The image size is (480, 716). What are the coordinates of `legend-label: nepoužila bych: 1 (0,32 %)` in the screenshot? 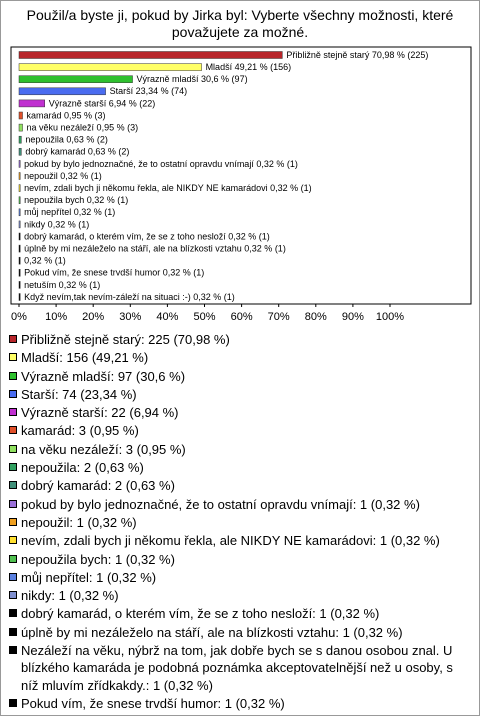 It's located at (98, 559).